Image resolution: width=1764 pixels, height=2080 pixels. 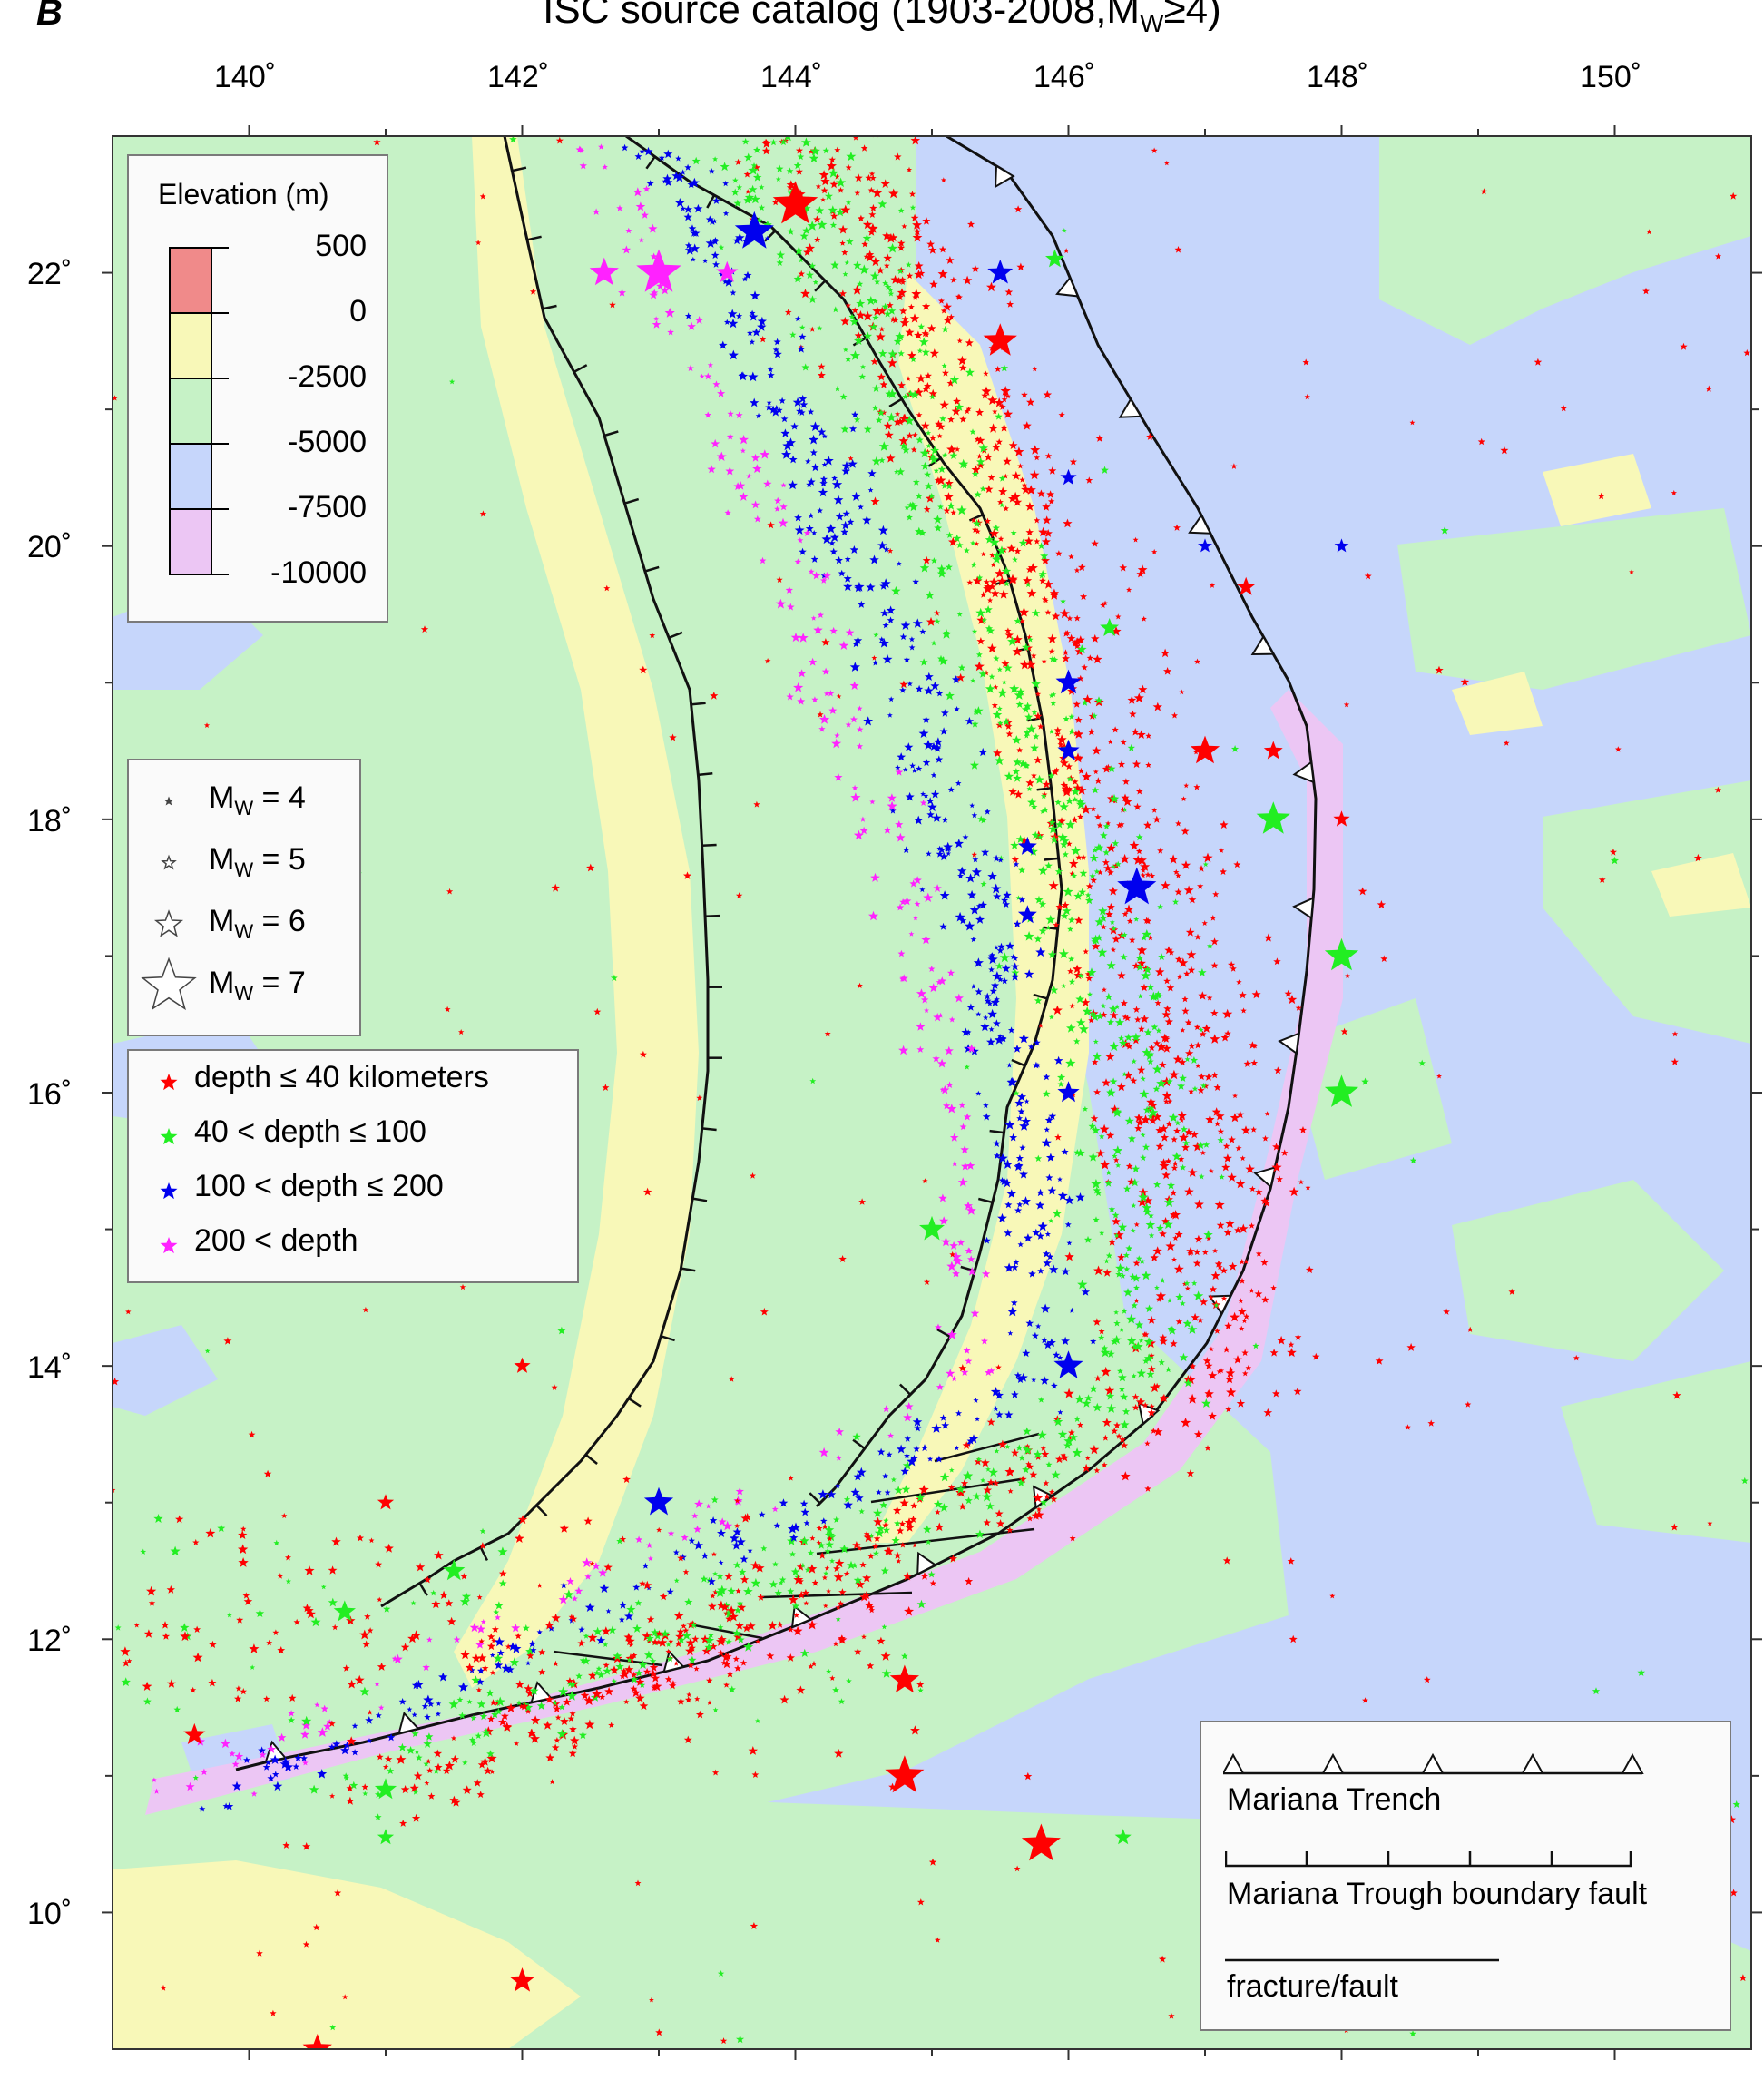 I want to click on trough-fault-tick, so click(x=895, y=402).